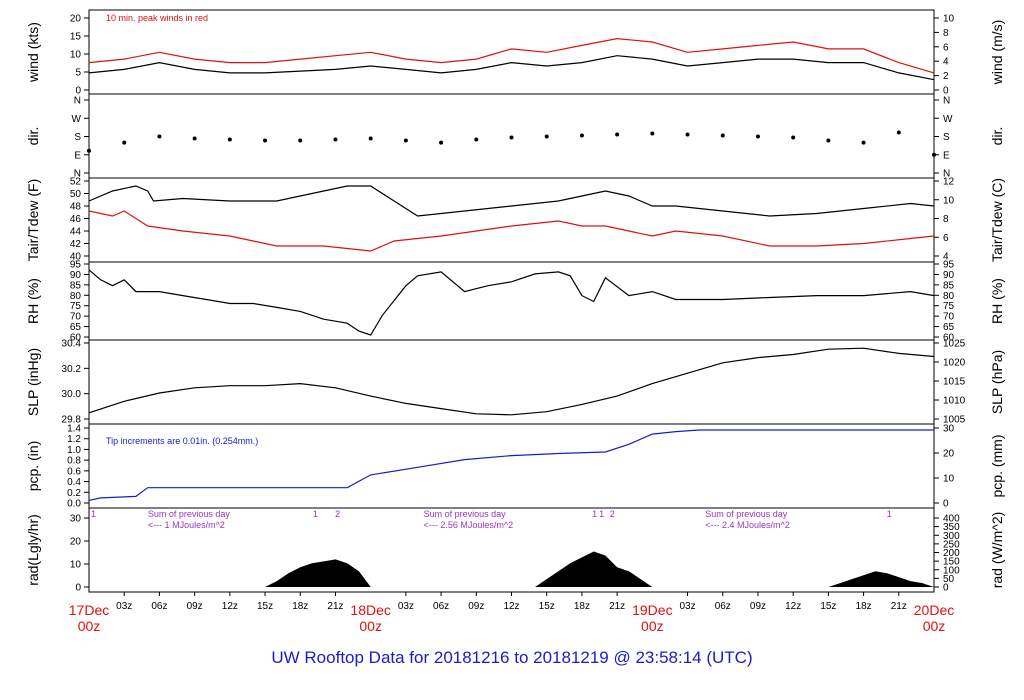 This screenshot has width=1024, height=700. Describe the element at coordinates (511, 569) in the screenshot. I see `rad-area` at that location.